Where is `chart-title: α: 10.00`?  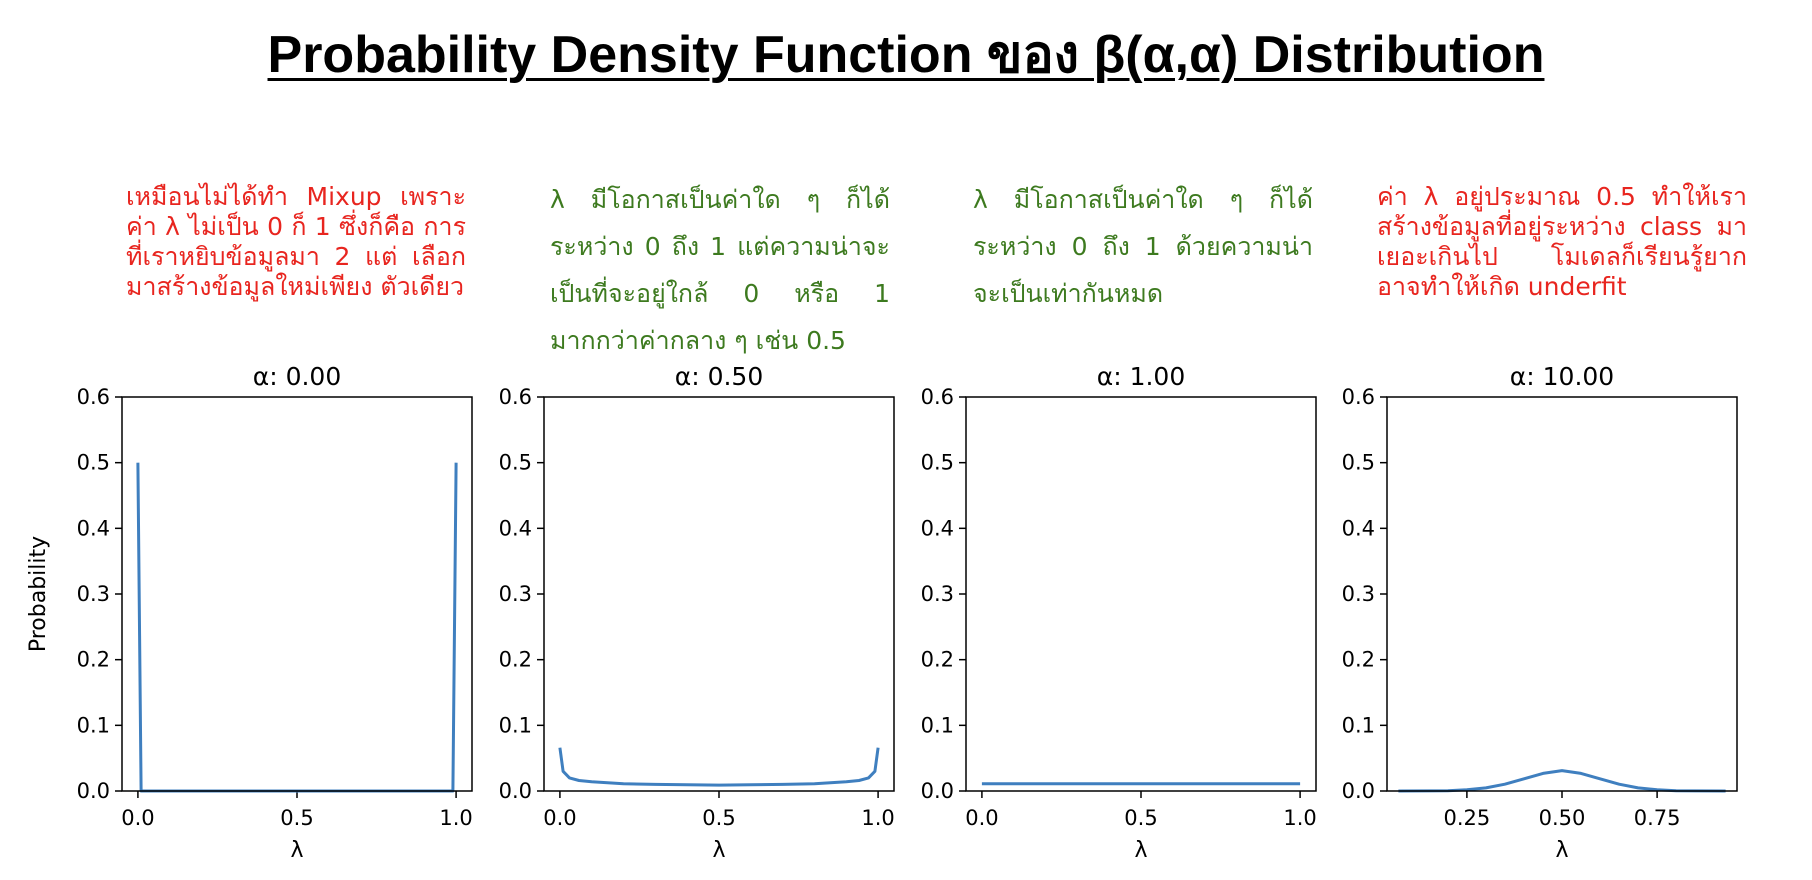 chart-title: α: 10.00 is located at coordinates (1562, 376).